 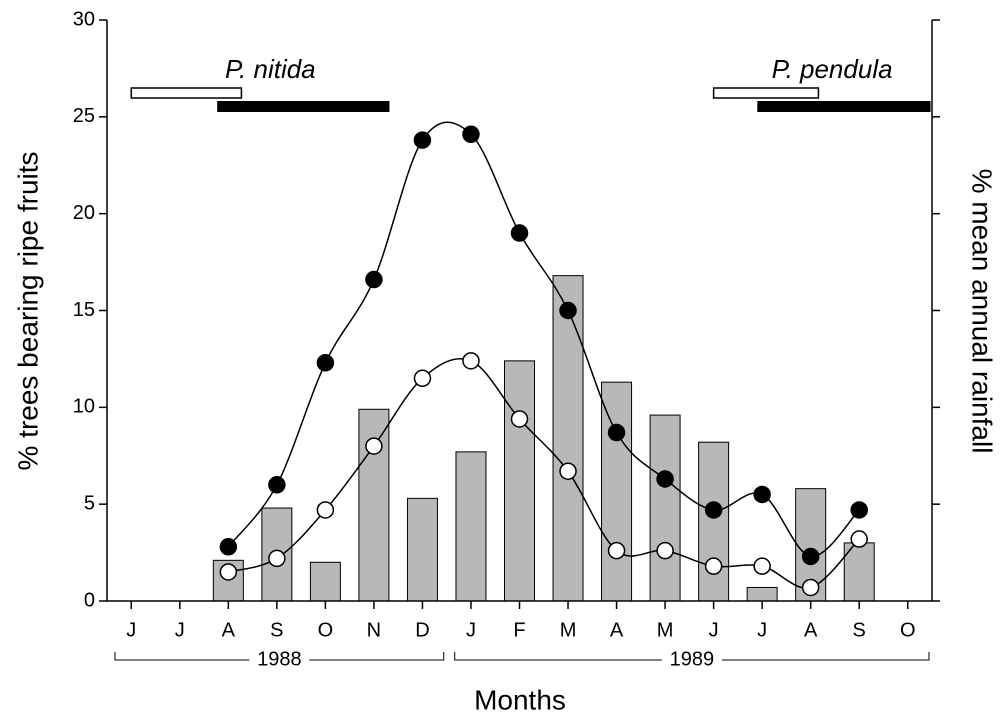 I want to click on y-tick-label: 30, so click(x=84, y=19).